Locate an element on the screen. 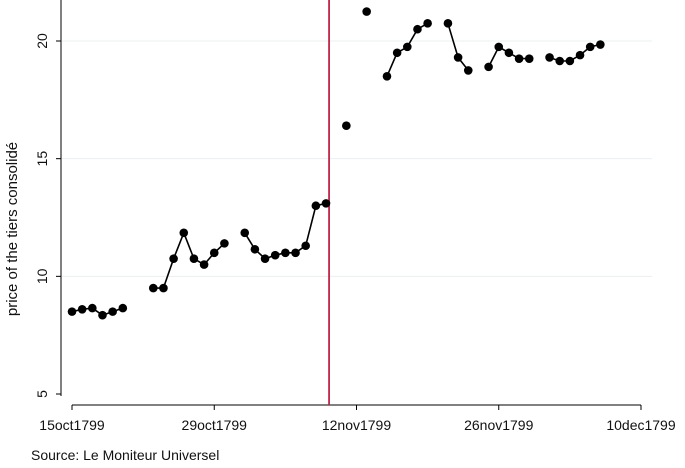 This screenshot has height=468, width=685. y-tick-label: 5 is located at coordinates (42, 394).